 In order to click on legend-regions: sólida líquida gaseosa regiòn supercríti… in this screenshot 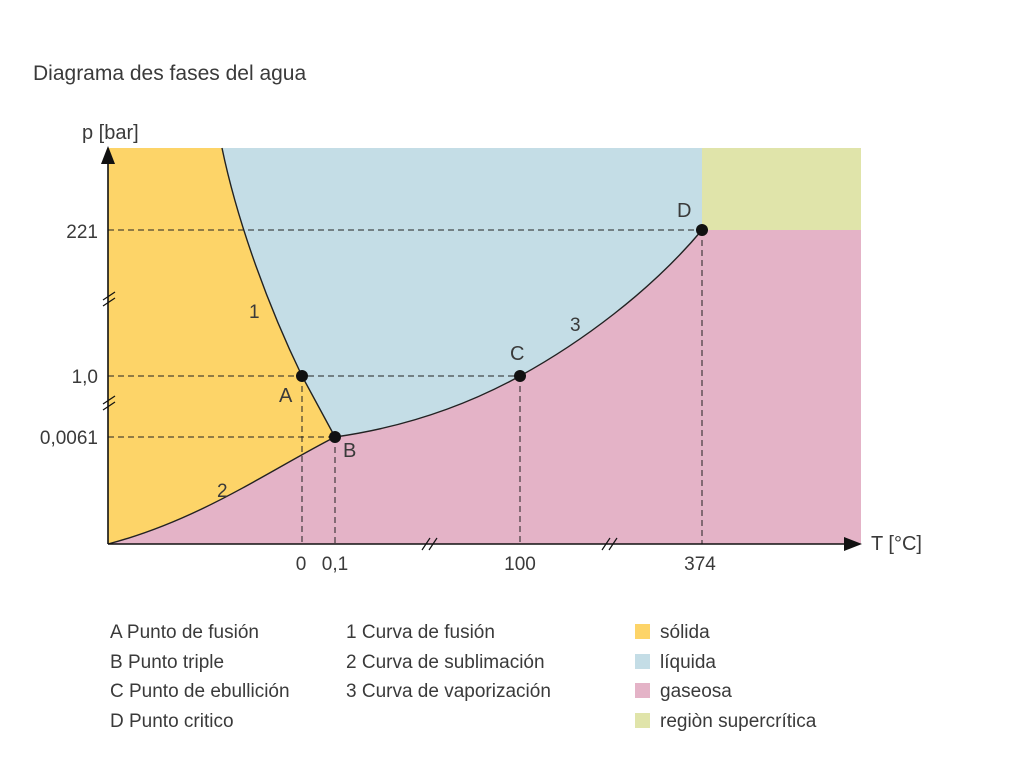, I will do `click(725, 680)`.